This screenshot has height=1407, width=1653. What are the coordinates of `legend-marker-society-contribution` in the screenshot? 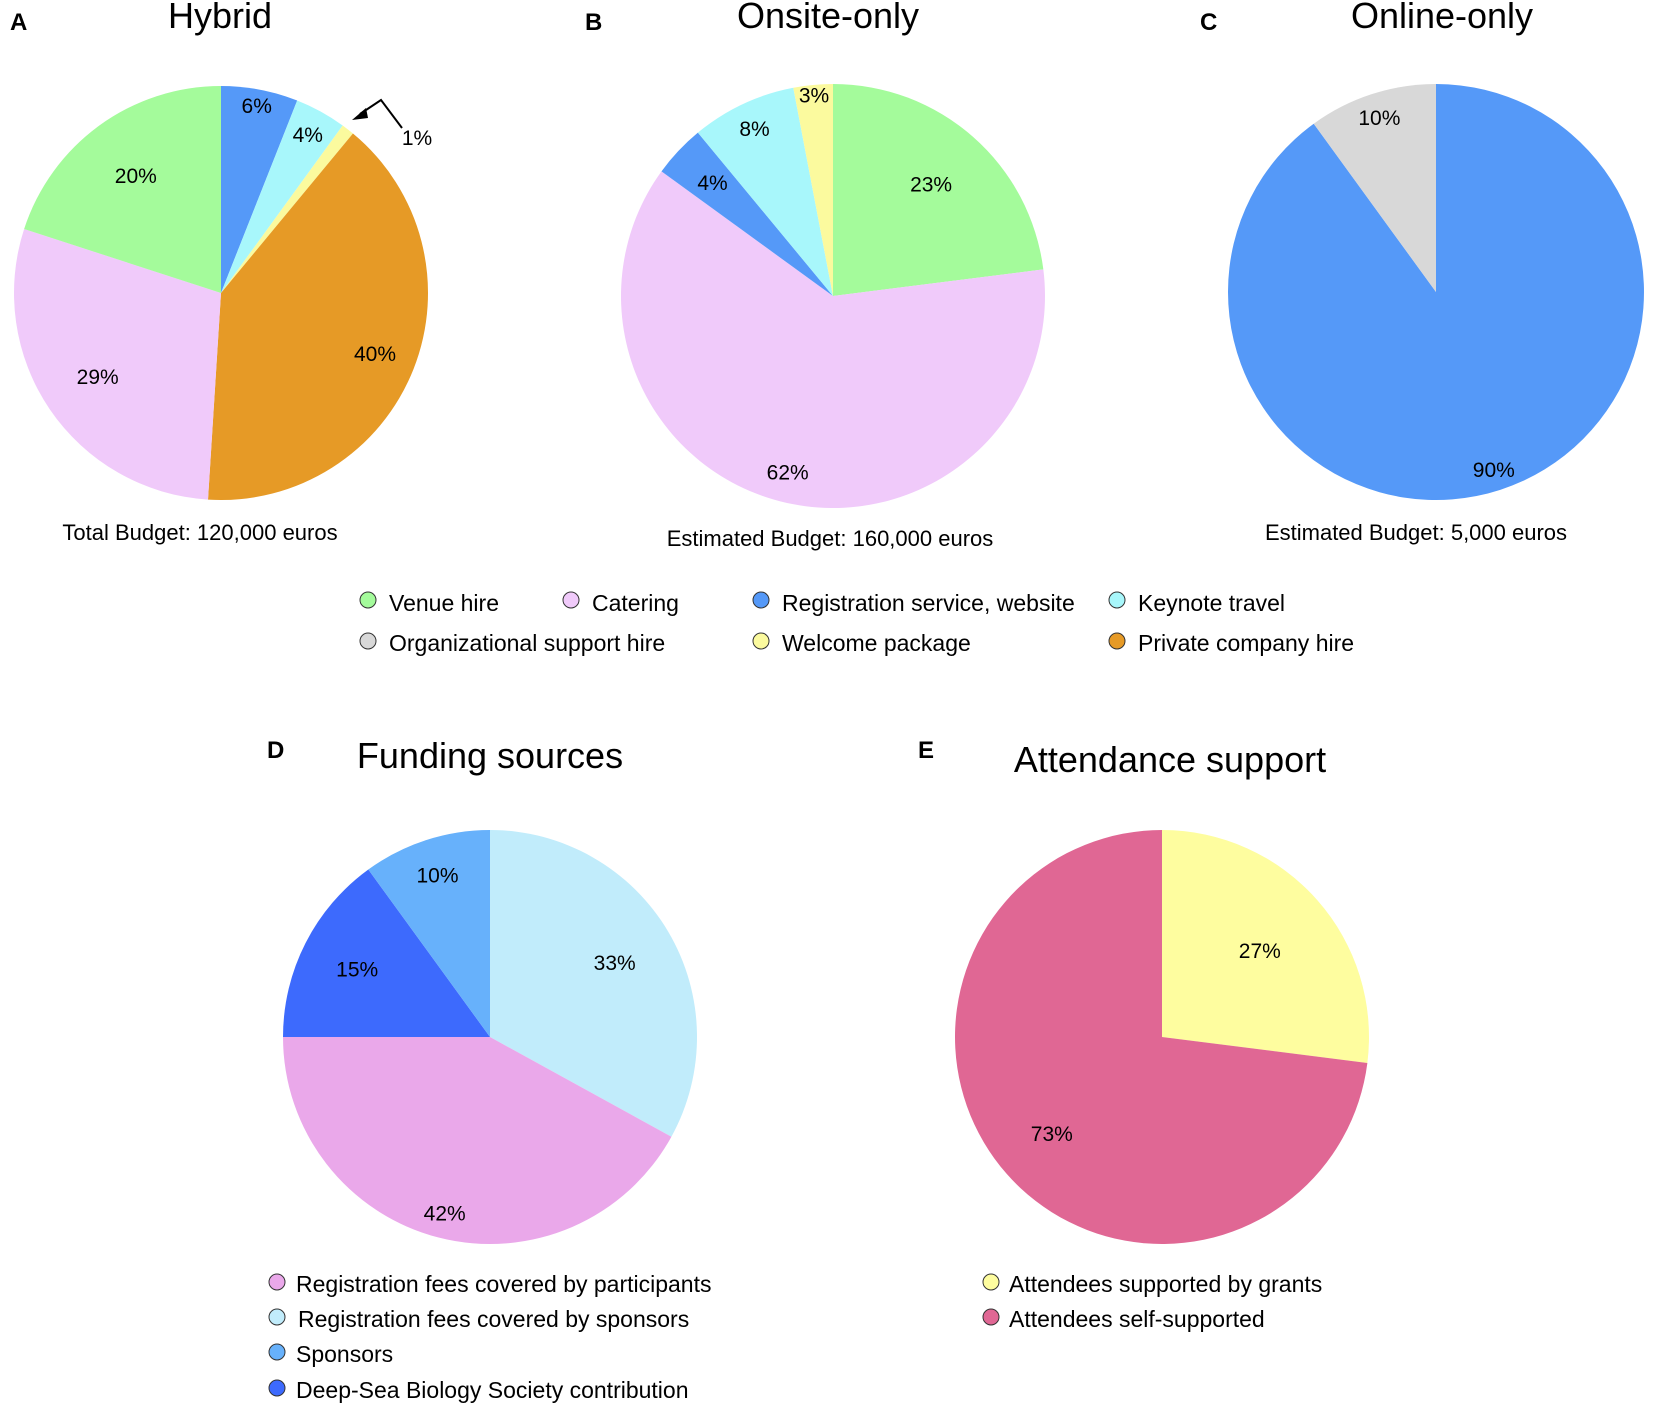 It's located at (277, 1388).